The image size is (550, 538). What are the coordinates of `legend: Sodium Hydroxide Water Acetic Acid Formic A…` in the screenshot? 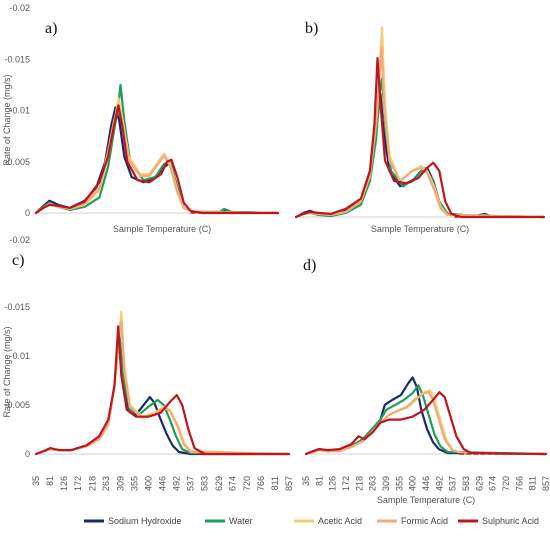 It's located at (311, 521).